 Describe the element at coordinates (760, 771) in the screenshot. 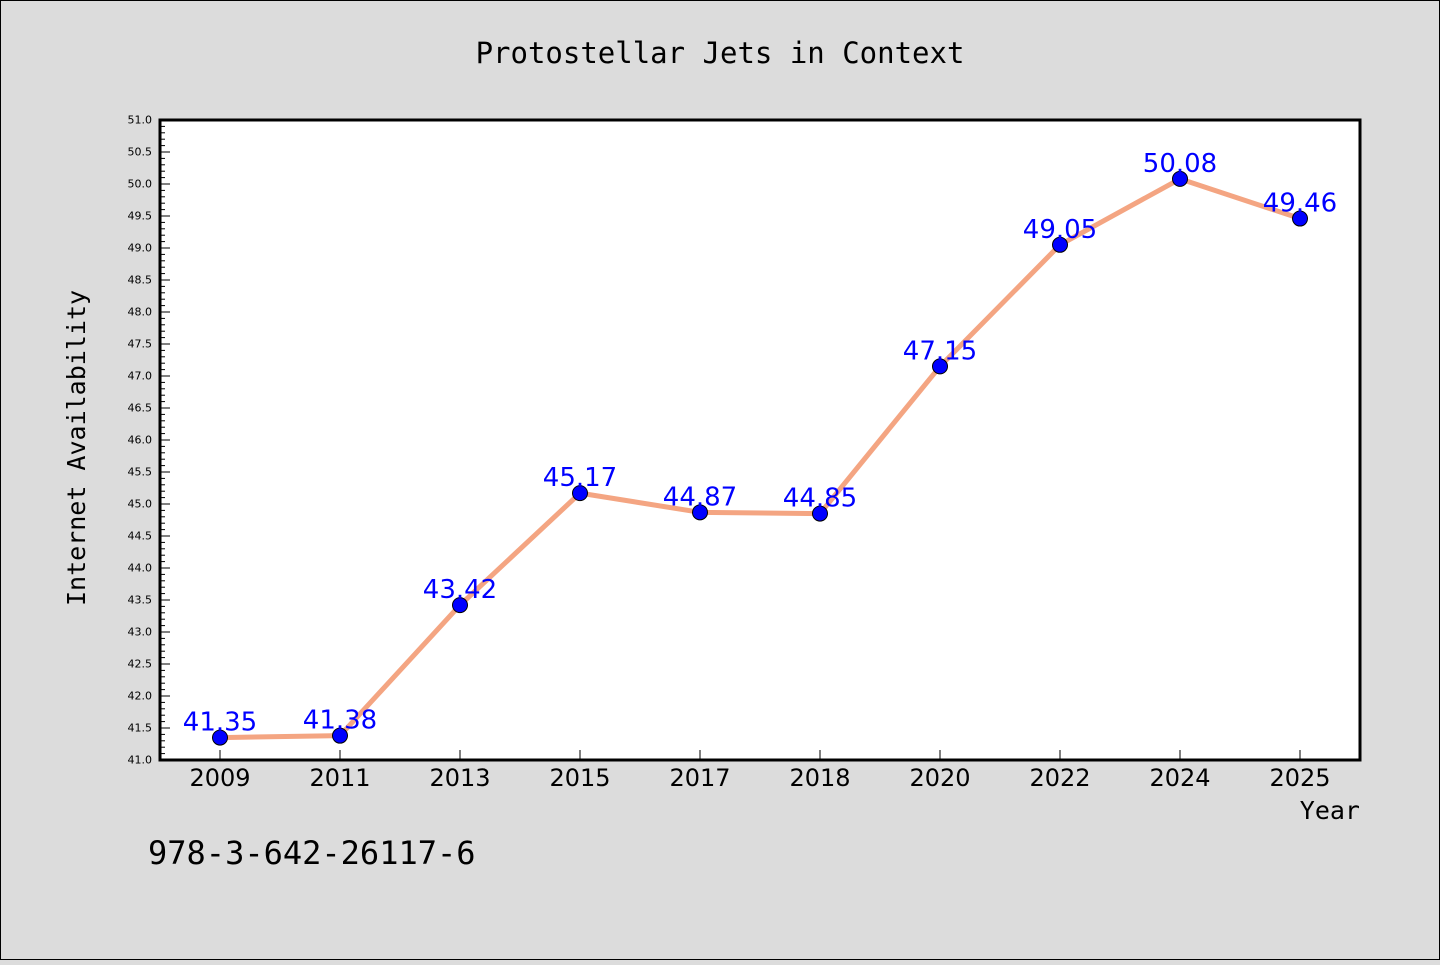

I see `x-axis: 2009 2011 2013 2015 2017 2018 2020 2022 2024 2025` at that location.